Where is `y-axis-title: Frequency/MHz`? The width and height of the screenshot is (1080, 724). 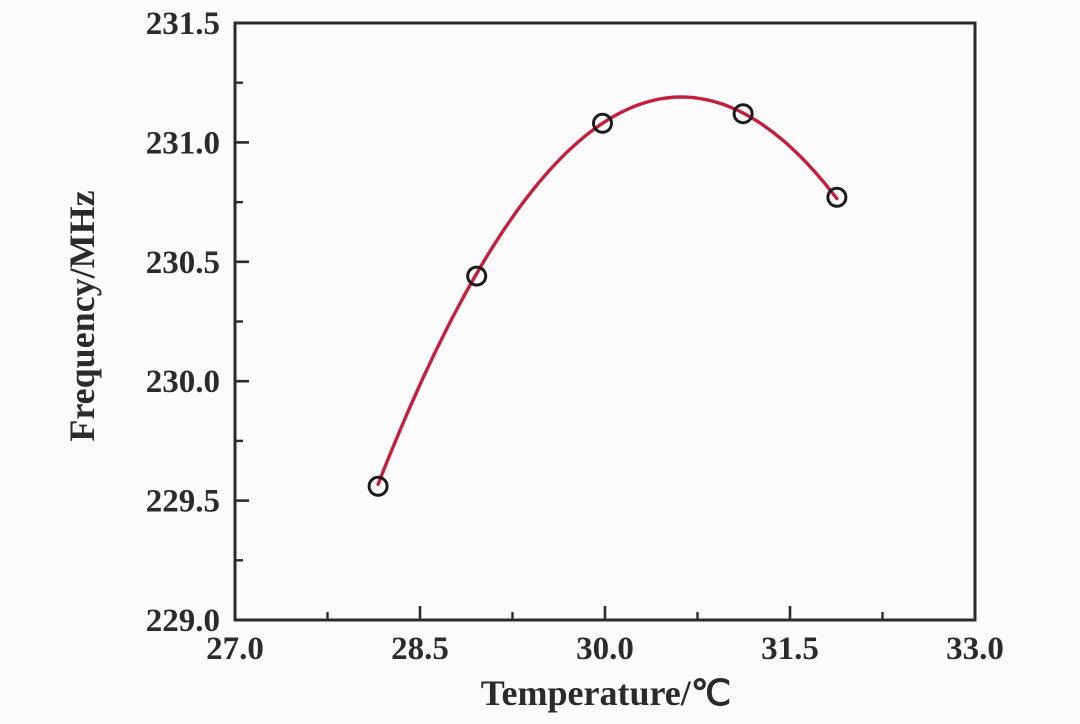 y-axis-title: Frequency/MHz is located at coordinates (82, 316).